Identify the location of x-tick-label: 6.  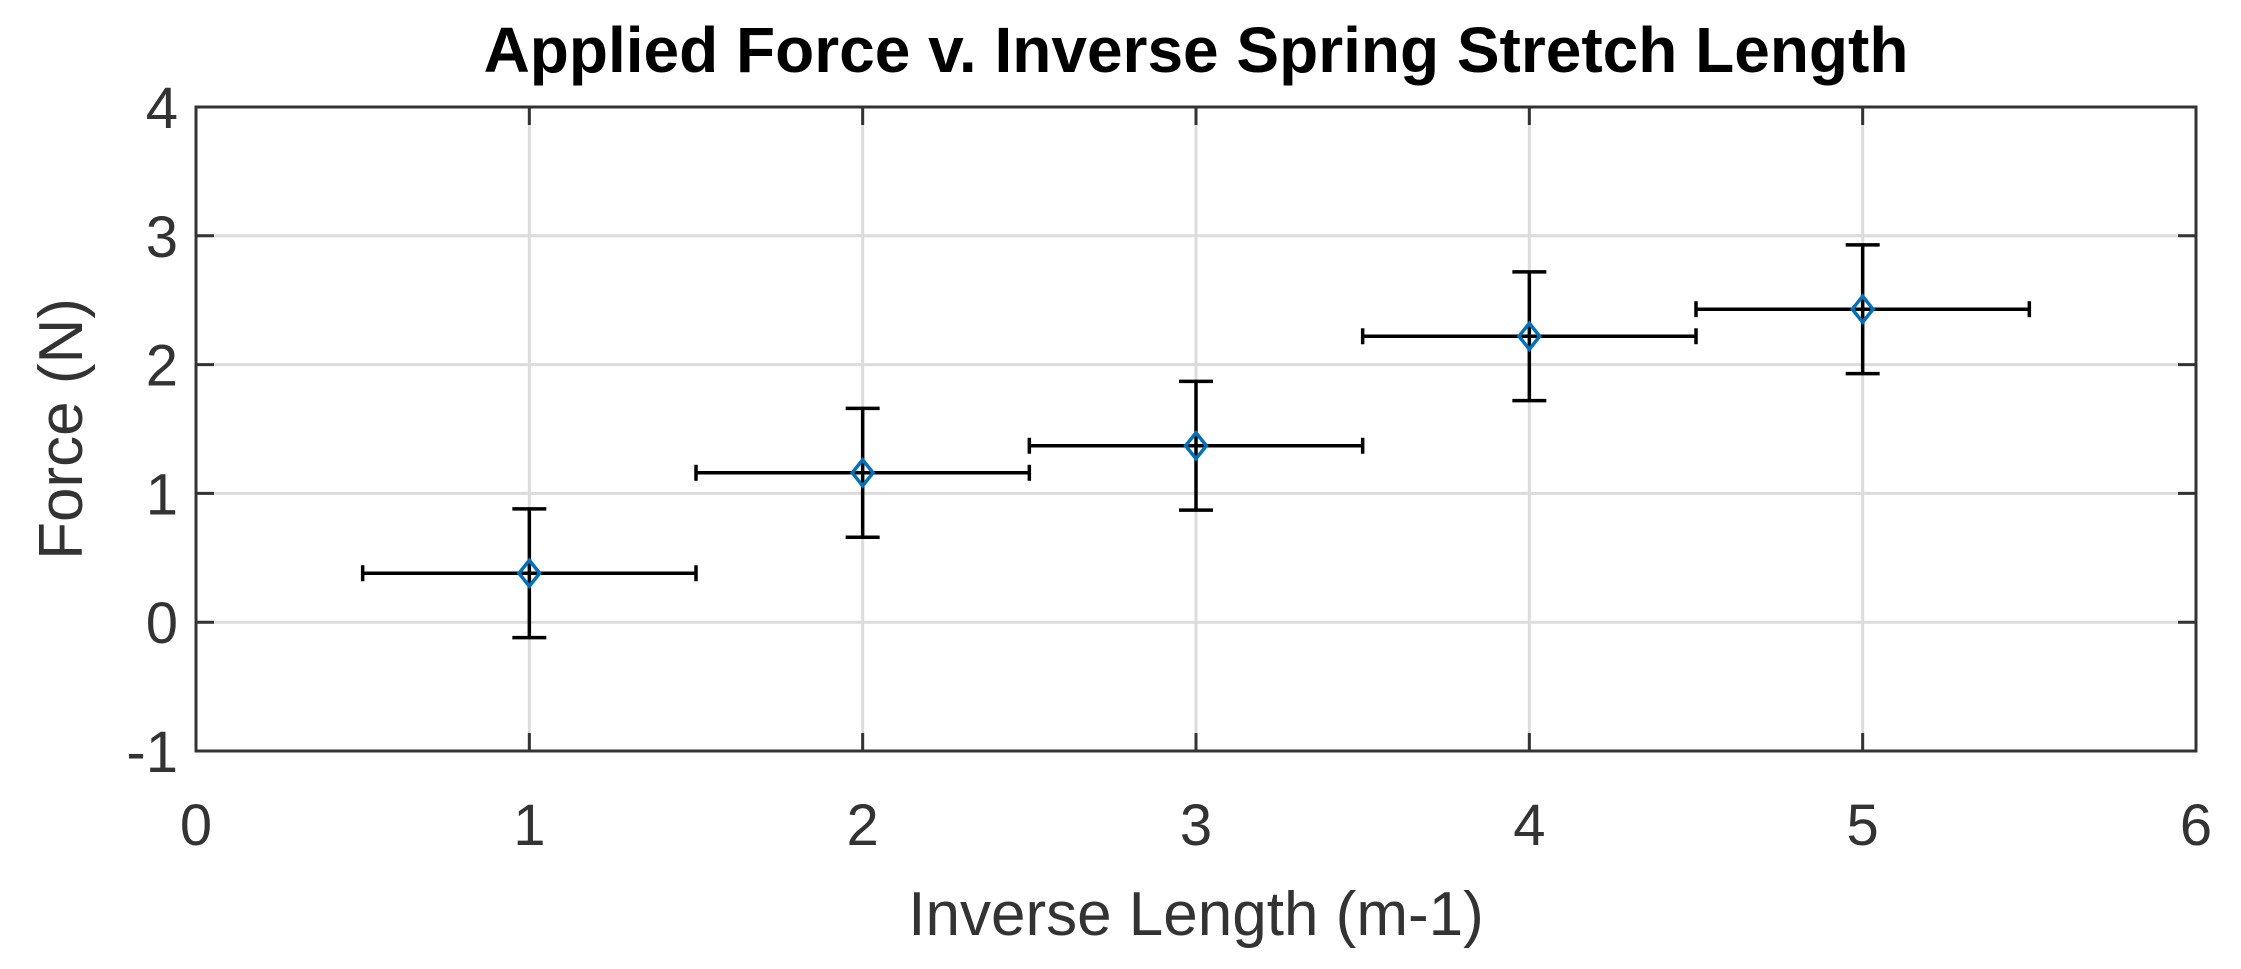
(2196, 825).